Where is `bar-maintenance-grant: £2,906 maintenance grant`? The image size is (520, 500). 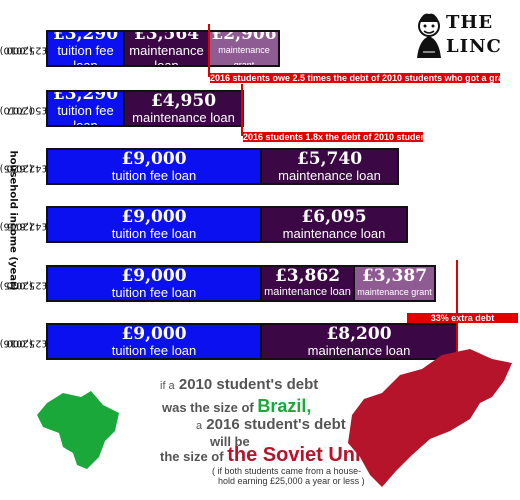
bar-maintenance-grant: £2,906 maintenance grant is located at coordinates (245, 48).